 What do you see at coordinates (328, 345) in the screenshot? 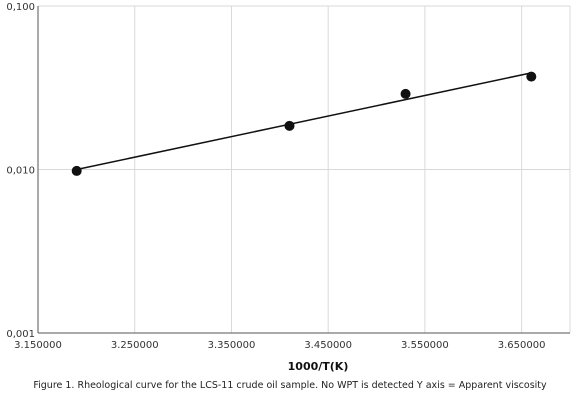
I see `x-tick-label: 3.450000` at bounding box center [328, 345].